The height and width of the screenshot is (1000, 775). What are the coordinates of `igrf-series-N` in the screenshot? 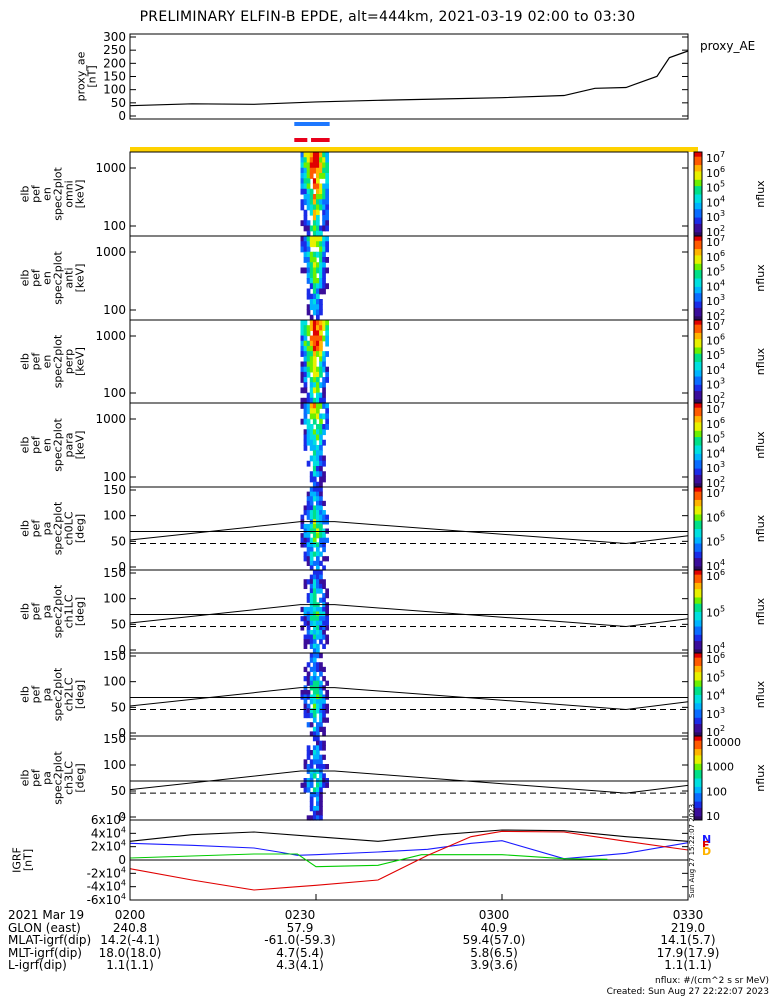 It's located at (409, 850).